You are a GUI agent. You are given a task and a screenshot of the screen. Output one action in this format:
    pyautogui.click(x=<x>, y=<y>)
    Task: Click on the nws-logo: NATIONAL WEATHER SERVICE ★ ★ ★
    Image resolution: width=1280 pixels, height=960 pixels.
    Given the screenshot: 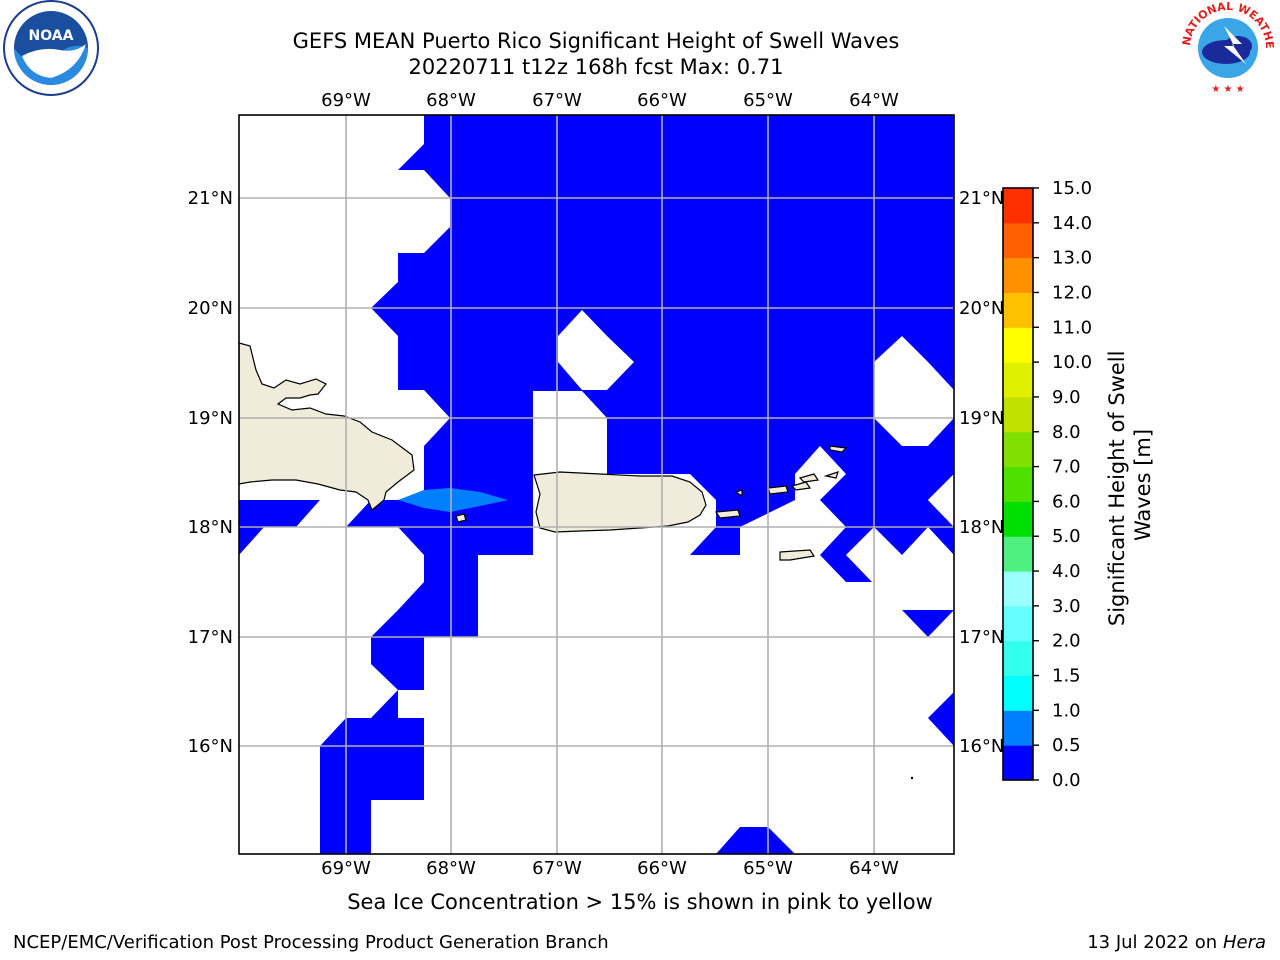 What is the action you would take?
    pyautogui.click(x=1226, y=47)
    